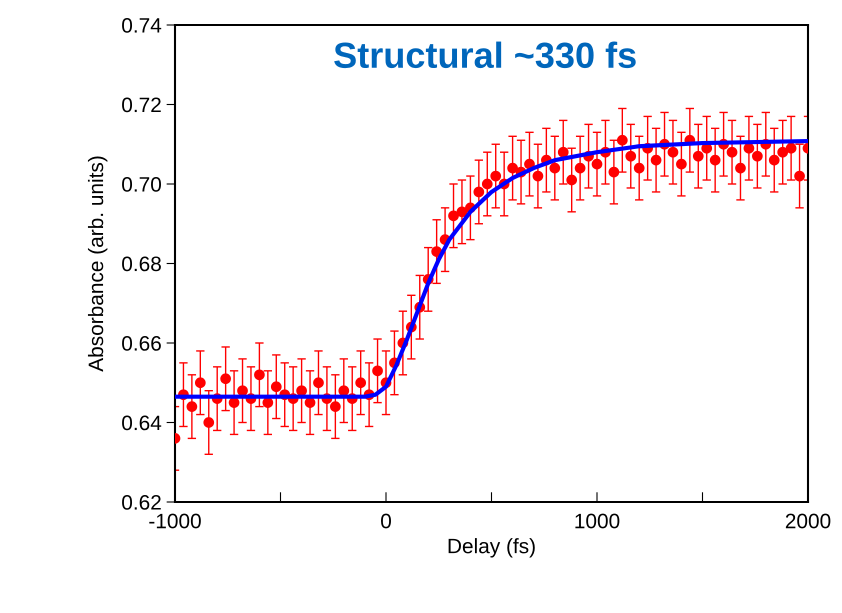 Image resolution: width=842 pixels, height=613 pixels. I want to click on y-tick-label: 0.62, so click(141, 502).